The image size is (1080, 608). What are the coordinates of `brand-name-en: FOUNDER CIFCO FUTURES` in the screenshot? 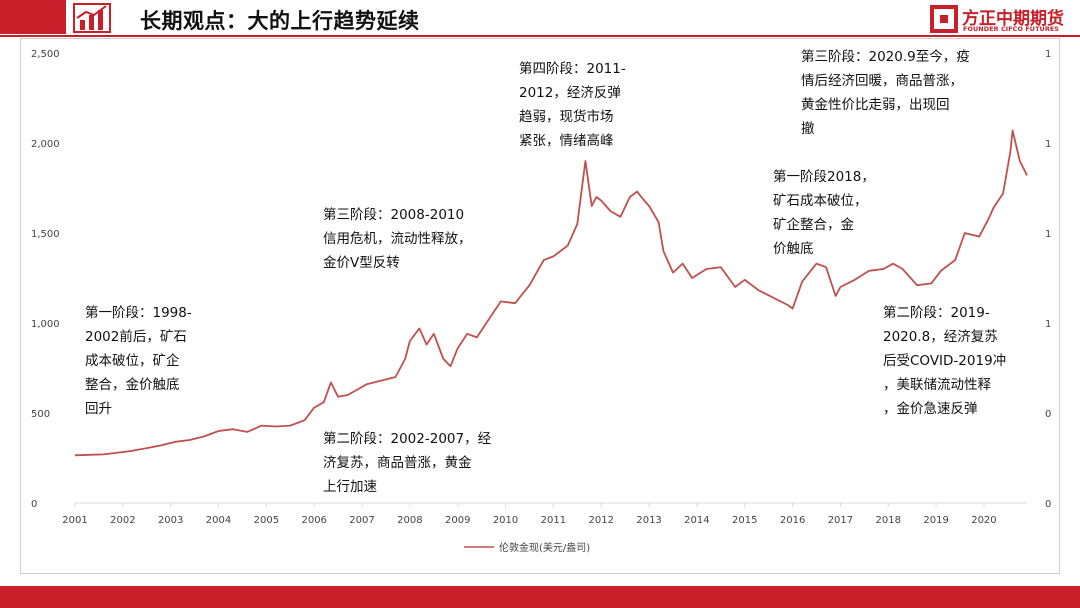 It's located at (1011, 29).